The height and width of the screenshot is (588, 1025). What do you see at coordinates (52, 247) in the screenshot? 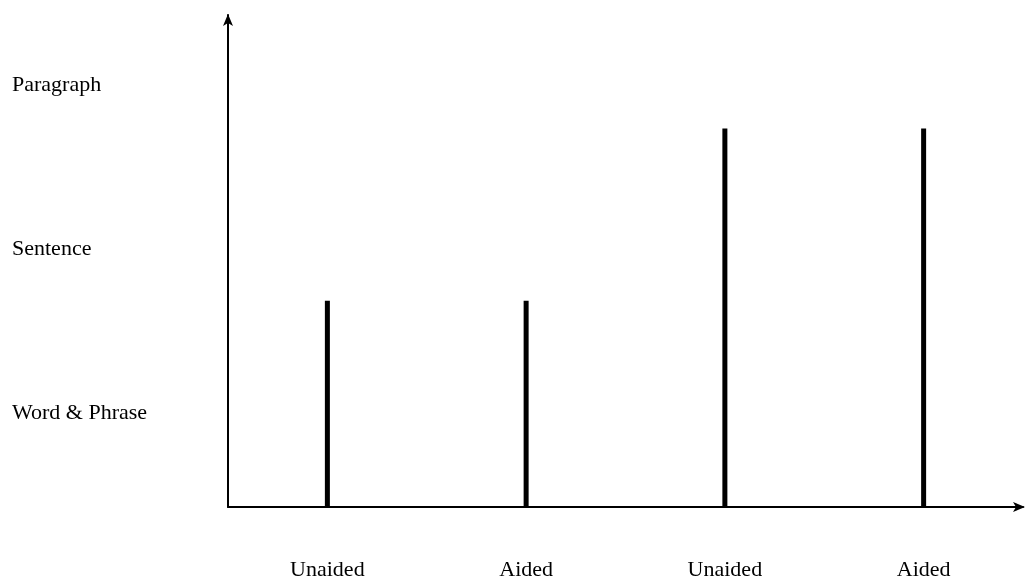
I see `text: Sentence` at bounding box center [52, 247].